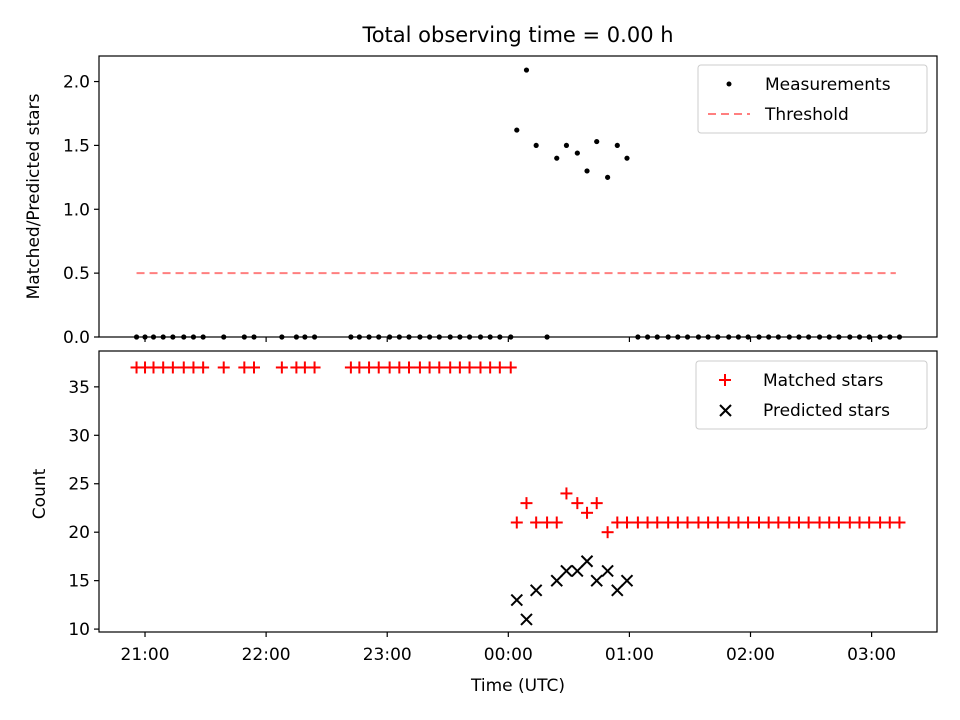 This screenshot has width=960, height=720. I want to click on y-tick-label: 0.5, so click(76, 274).